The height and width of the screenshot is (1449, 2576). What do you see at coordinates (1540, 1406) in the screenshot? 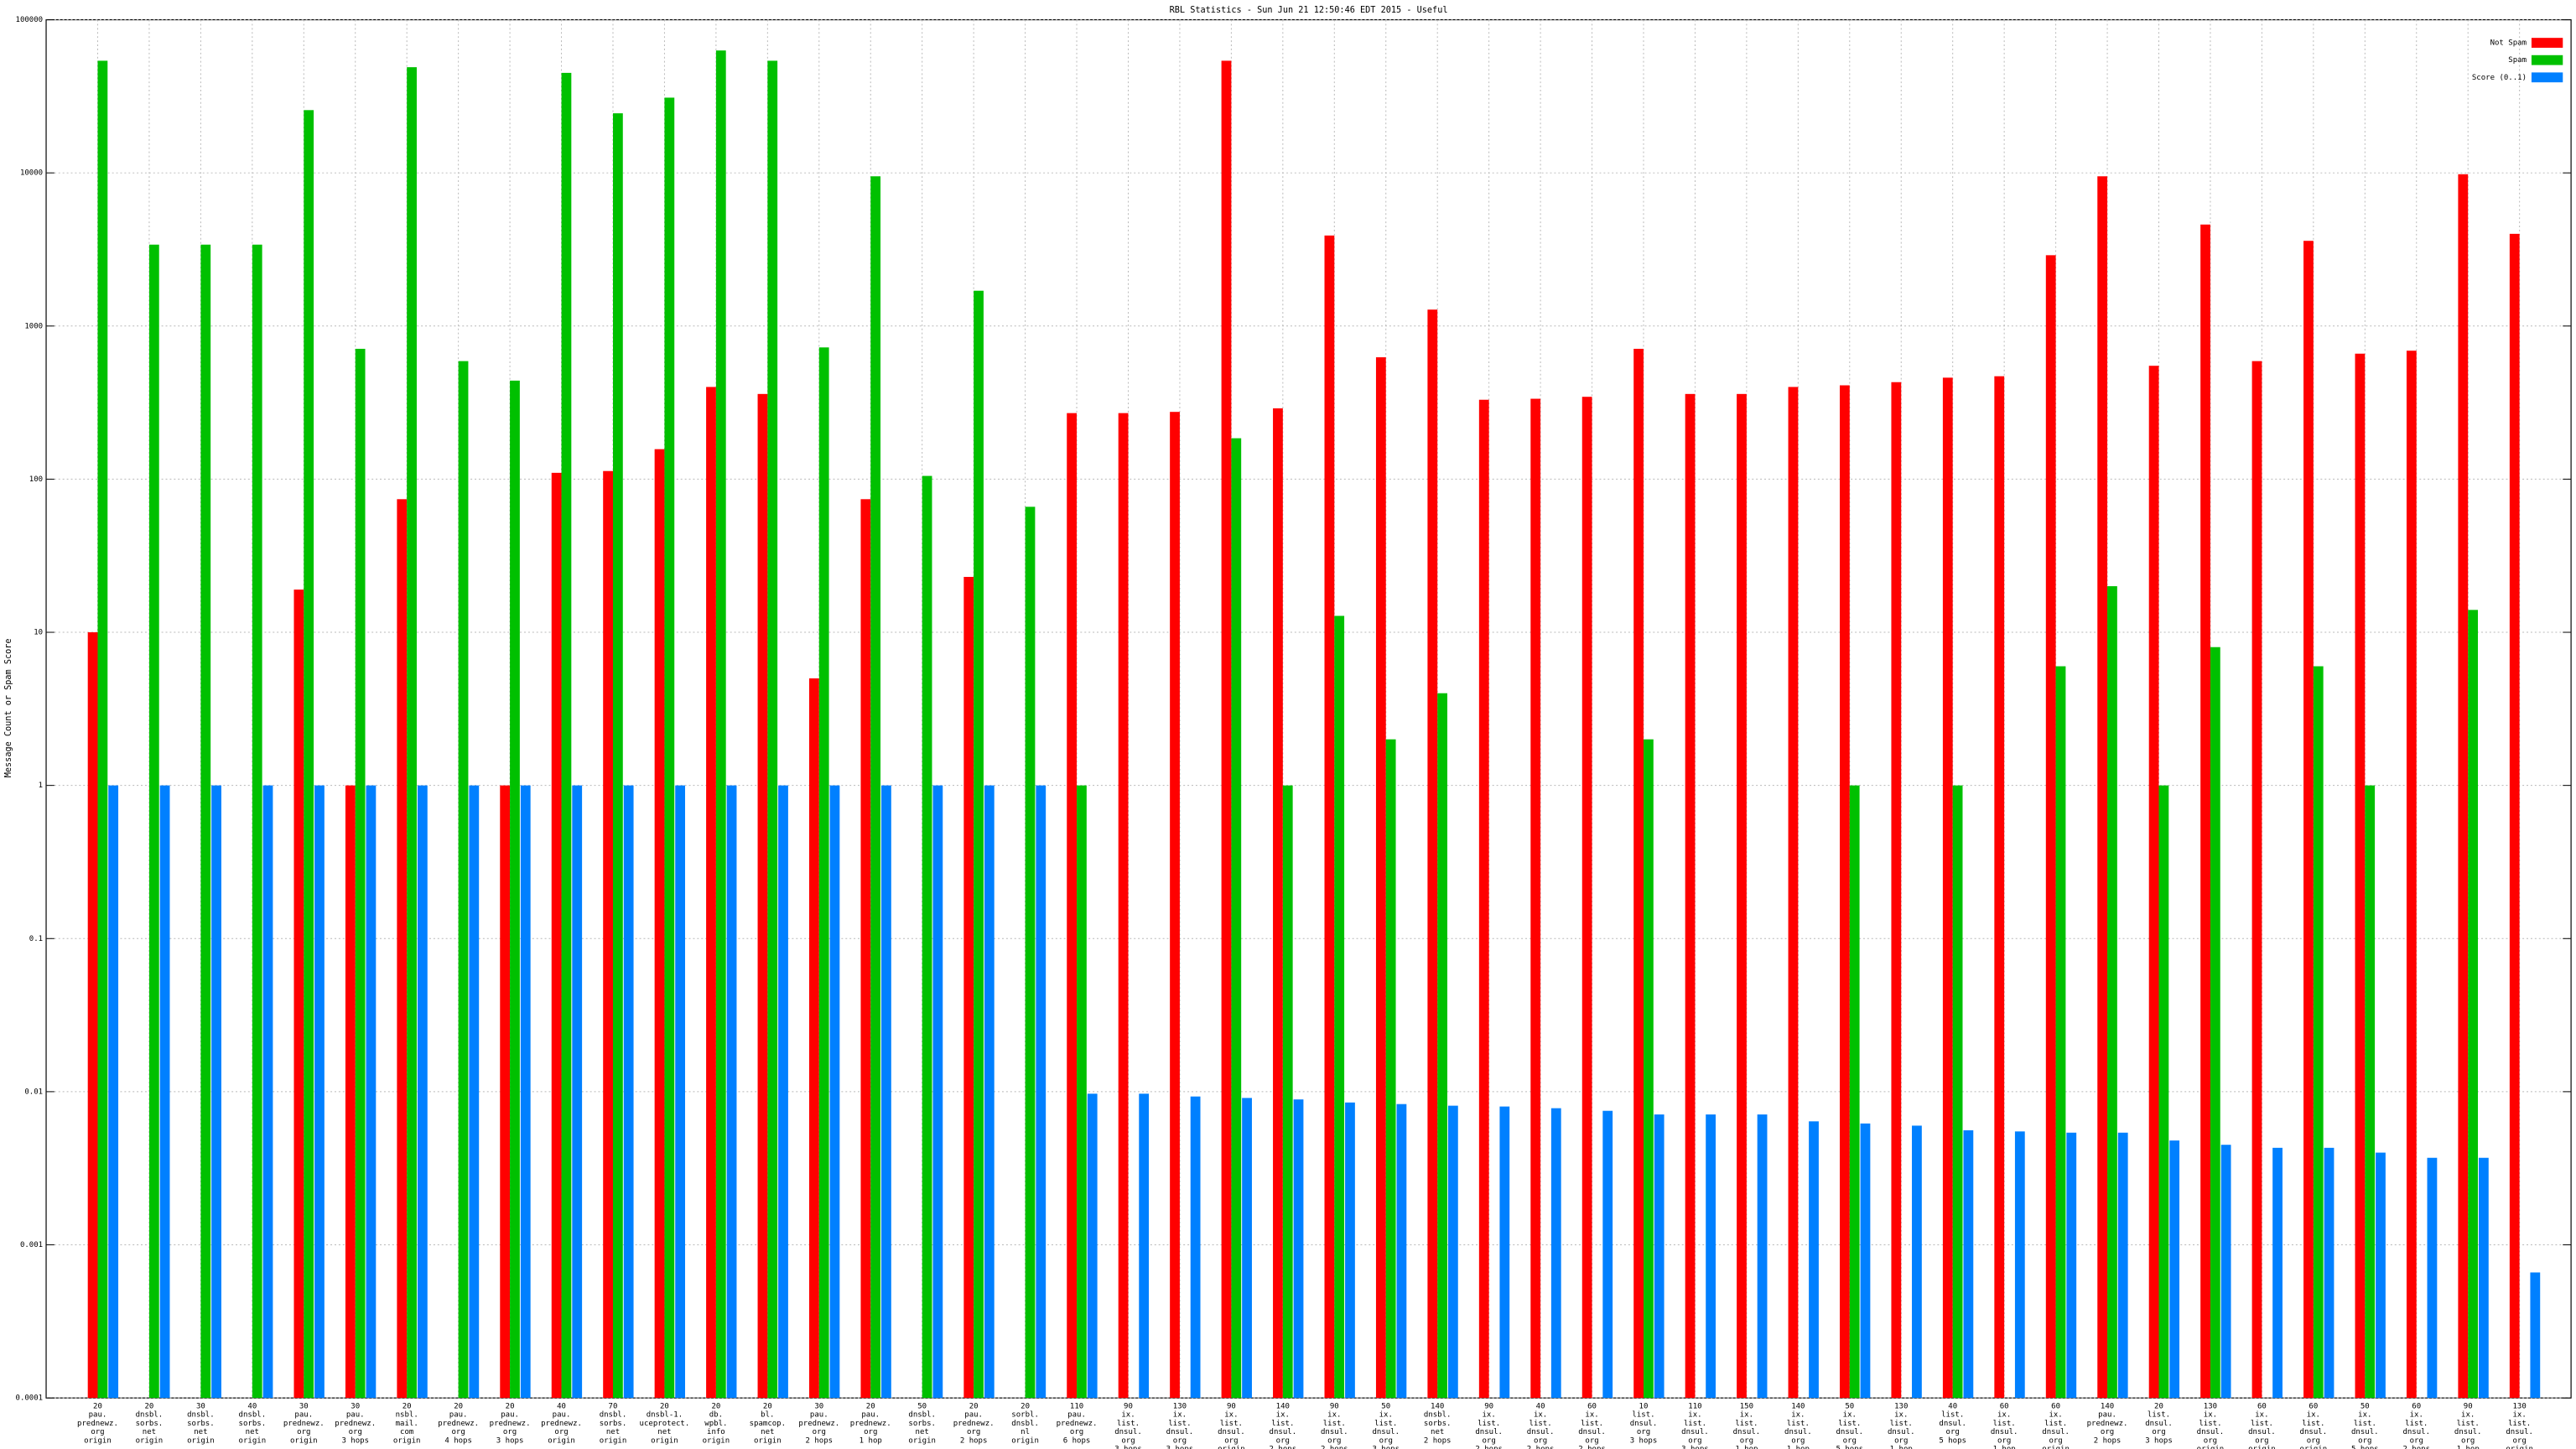
I see `x-tick-label: 40` at bounding box center [1540, 1406].